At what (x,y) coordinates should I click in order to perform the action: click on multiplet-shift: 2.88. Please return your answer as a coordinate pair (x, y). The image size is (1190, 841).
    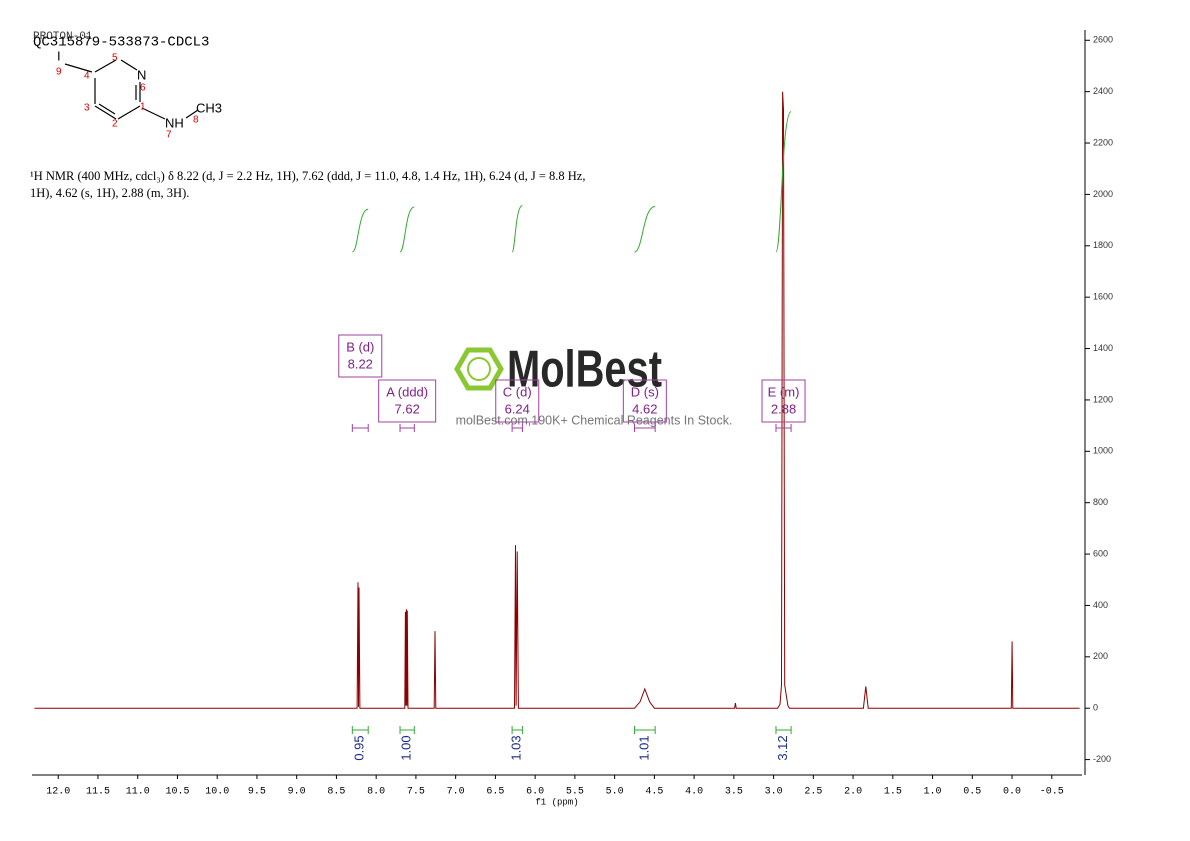
    Looking at the image, I should click on (783, 408).